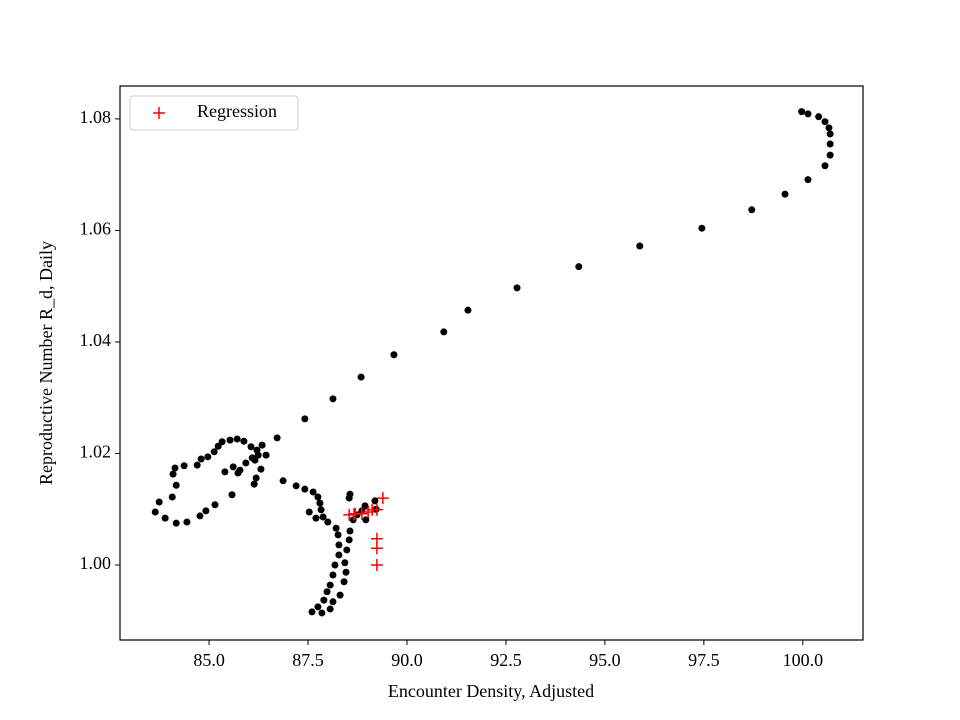 Image resolution: width=960 pixels, height=720 pixels. Describe the element at coordinates (491, 691) in the screenshot. I see `x-axis-label: Encounter Density, Adjusted` at that location.